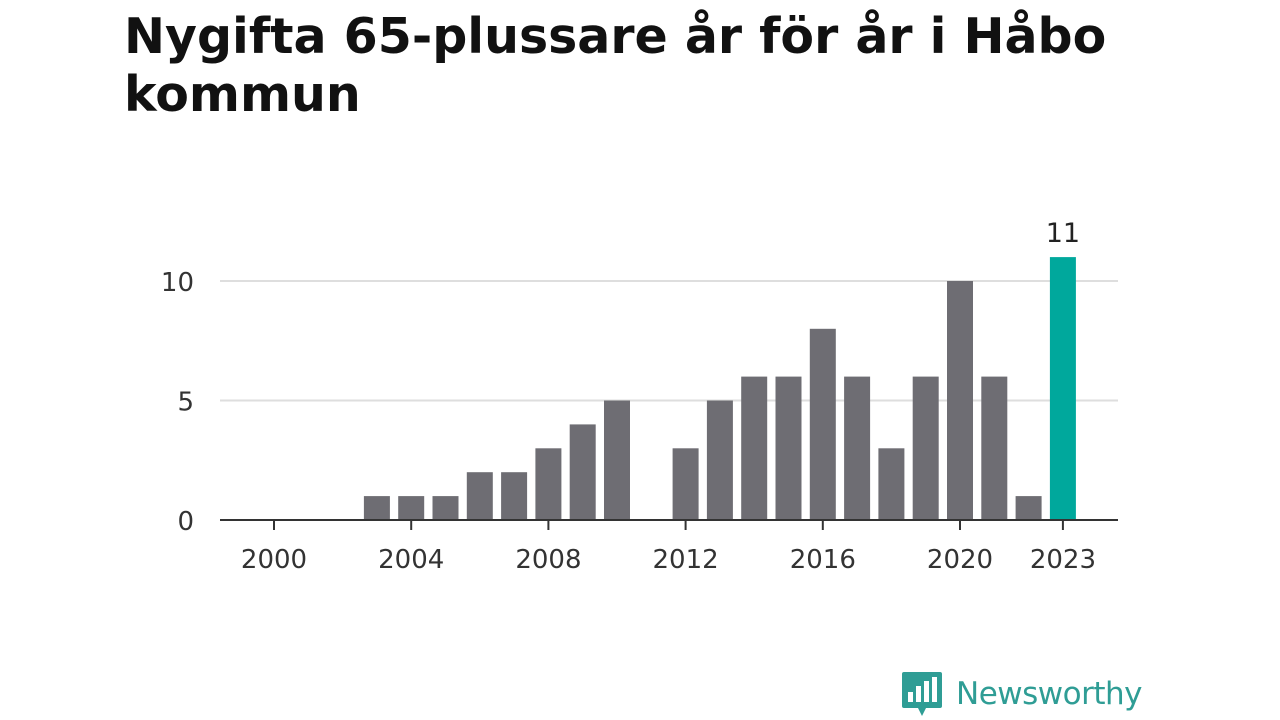 This screenshot has height=720, width=1280. Describe the element at coordinates (994, 448) in the screenshot. I see `bar-2021` at that location.